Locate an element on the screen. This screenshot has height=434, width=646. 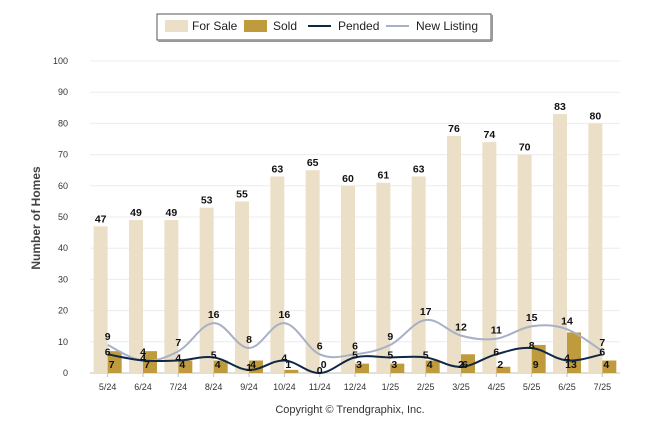
label-for-sale: 74 is located at coordinates (489, 135).